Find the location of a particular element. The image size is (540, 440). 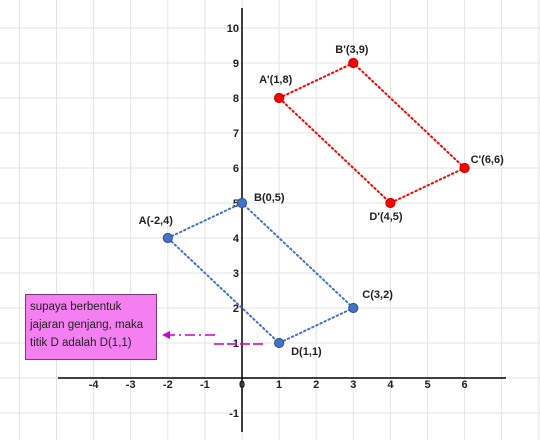

y-tick-label: 8 is located at coordinates (236, 99).